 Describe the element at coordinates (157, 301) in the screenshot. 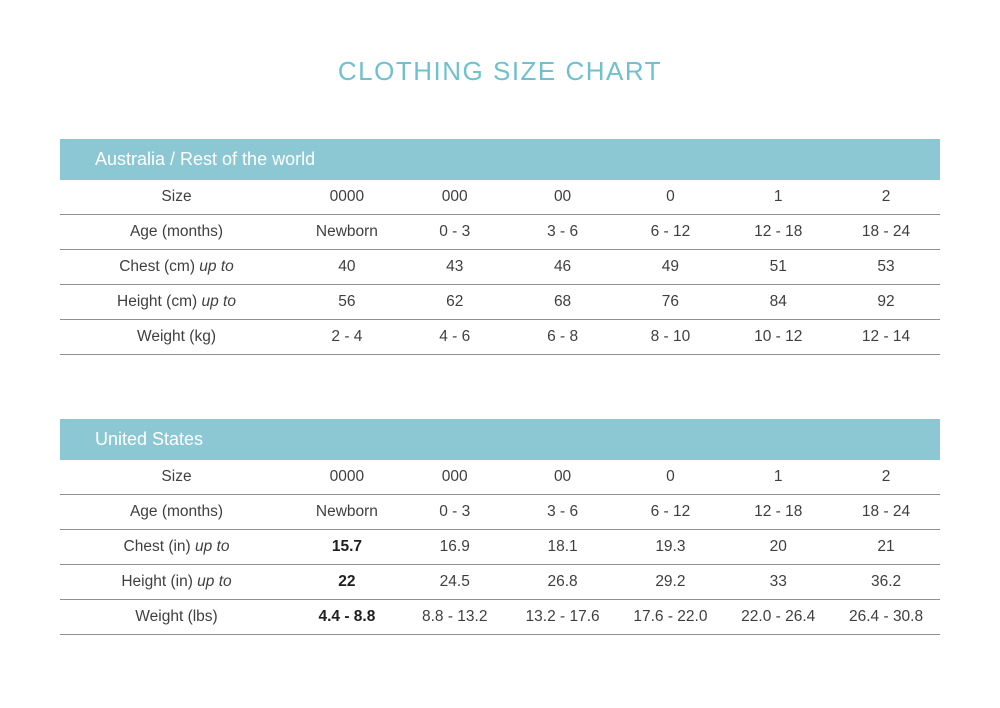

I see `row-label-text: Height (cm)` at that location.